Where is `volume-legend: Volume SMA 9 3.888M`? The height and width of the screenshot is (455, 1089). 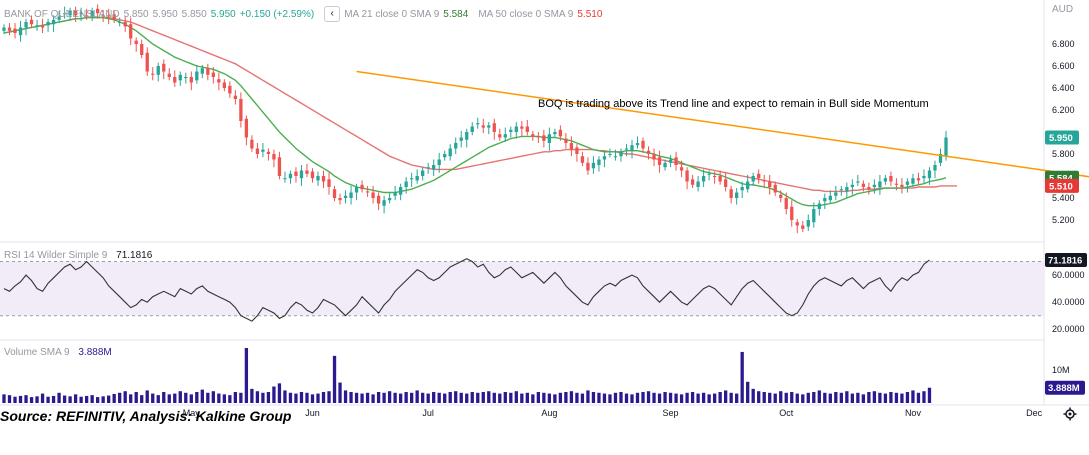 volume-legend: Volume SMA 9 3.888M is located at coordinates (58, 352).